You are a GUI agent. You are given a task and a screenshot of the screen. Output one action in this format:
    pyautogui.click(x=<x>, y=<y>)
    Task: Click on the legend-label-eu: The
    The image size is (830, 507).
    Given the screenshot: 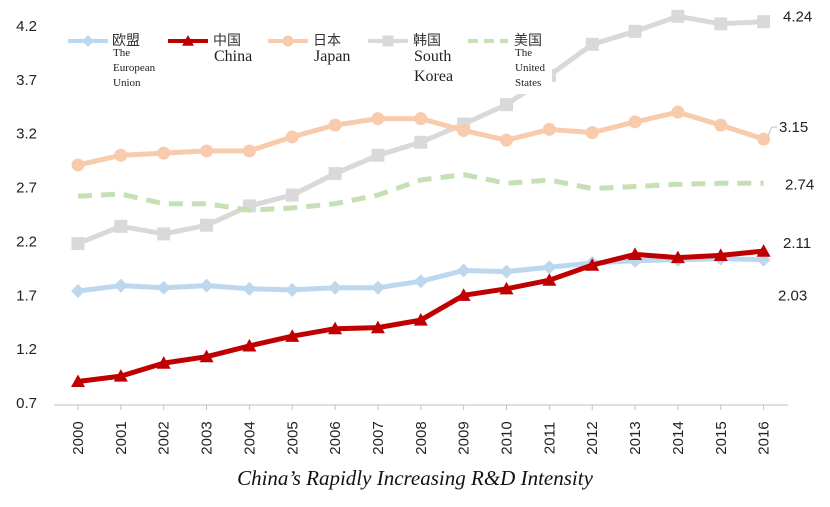 What is the action you would take?
    pyautogui.click(x=121, y=53)
    